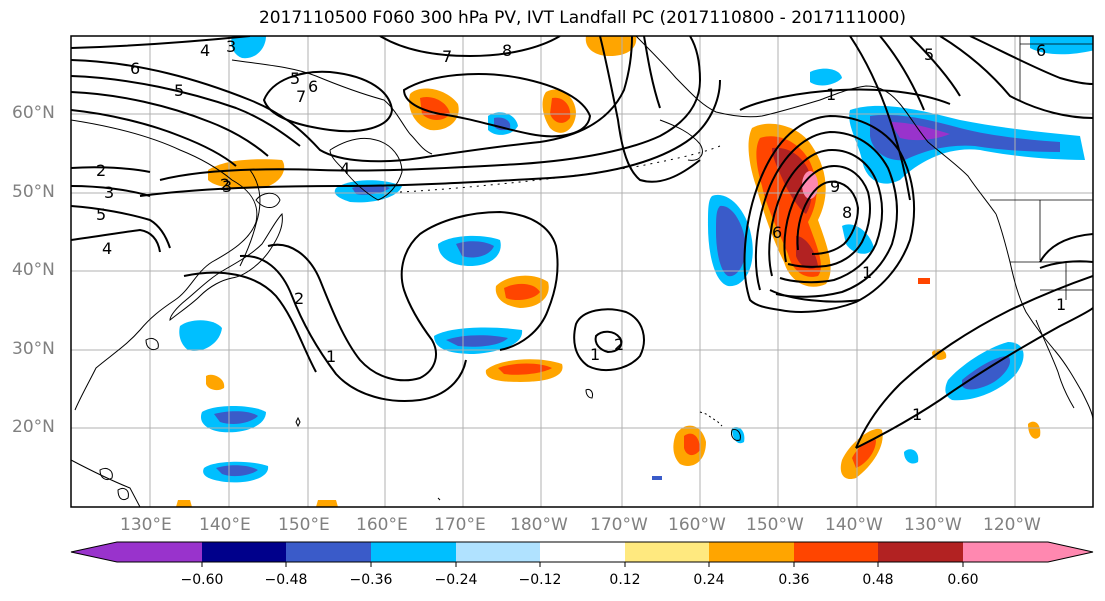  What do you see at coordinates (33, 113) in the screenshot?
I see `lat-label-60n: 60°N` at bounding box center [33, 113].